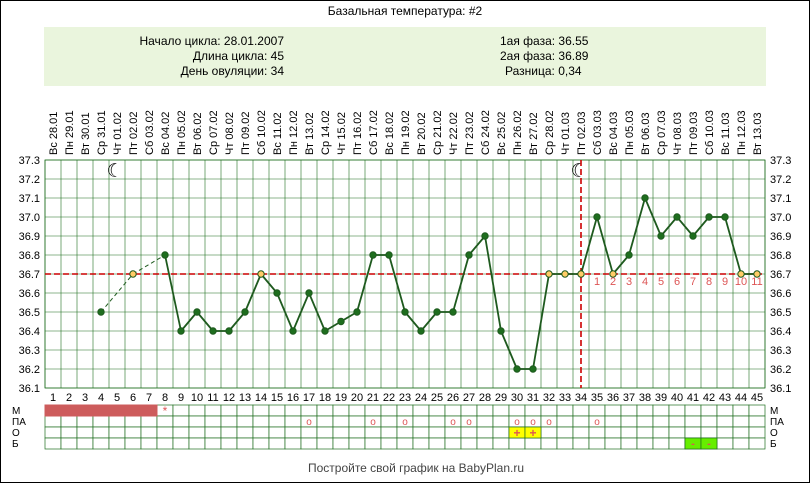  Describe the element at coordinates (597, 398) in the screenshot. I see `x-tick-label: 35` at that location.